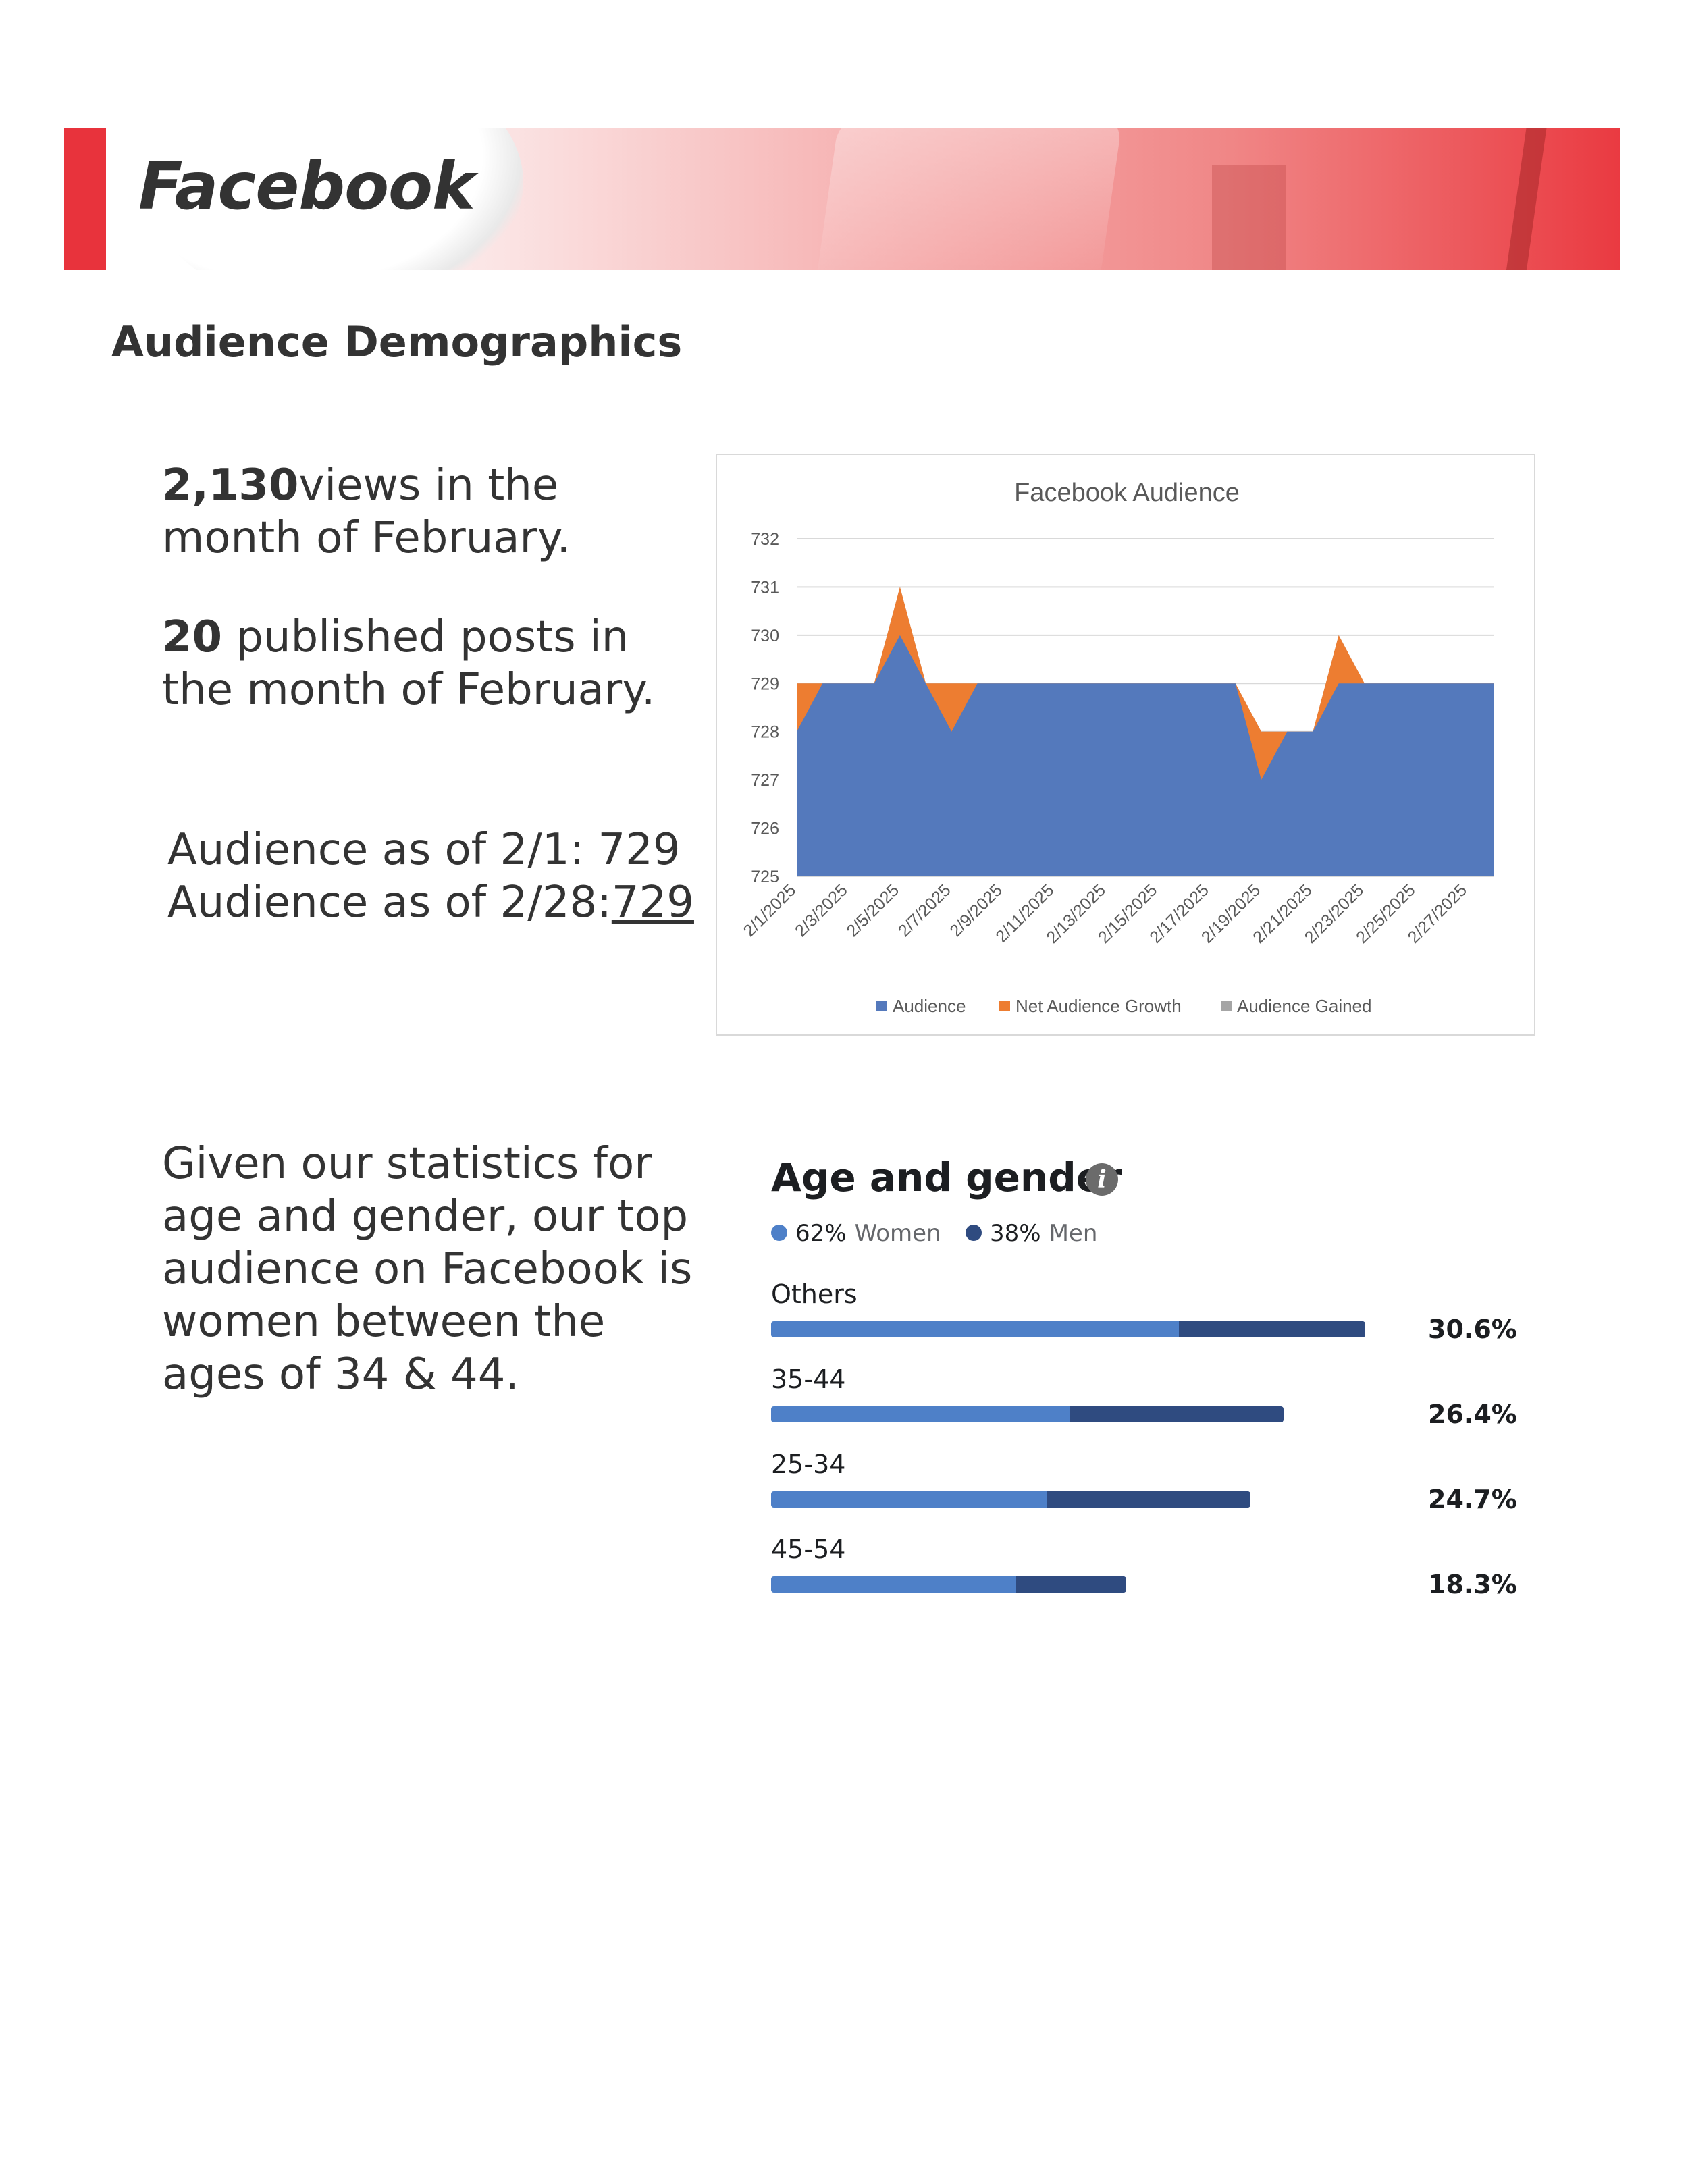 Image resolution: width=1688 pixels, height=2184 pixels. I want to click on women-percent: 62%, so click(821, 1233).